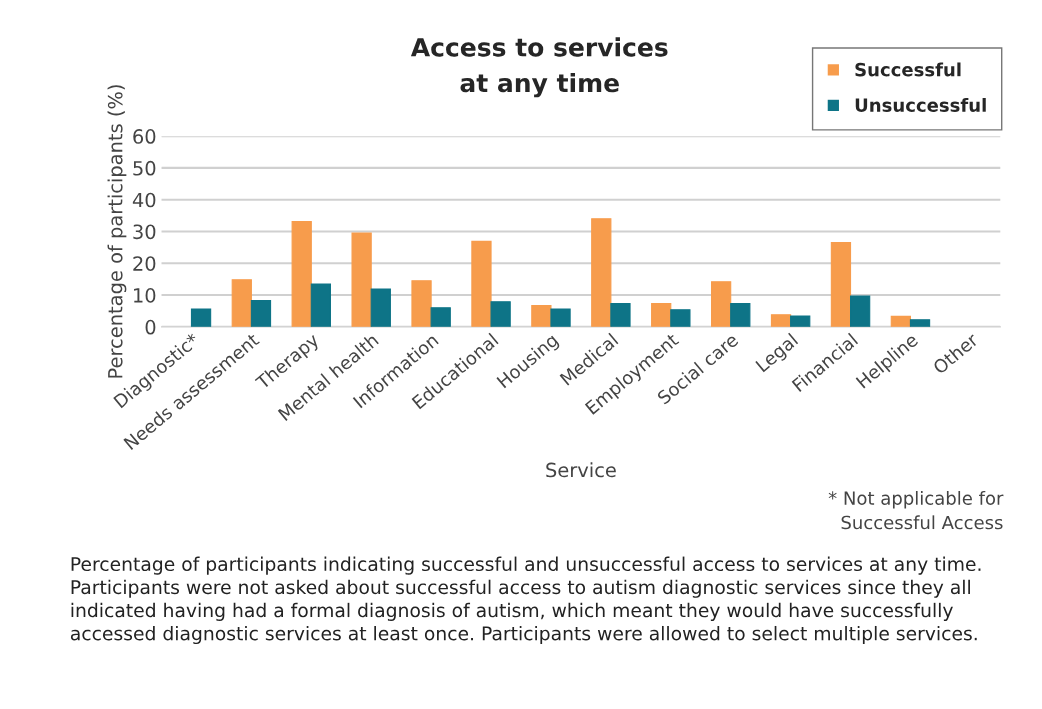  I want to click on y-tick-label: 40, so click(144, 200).